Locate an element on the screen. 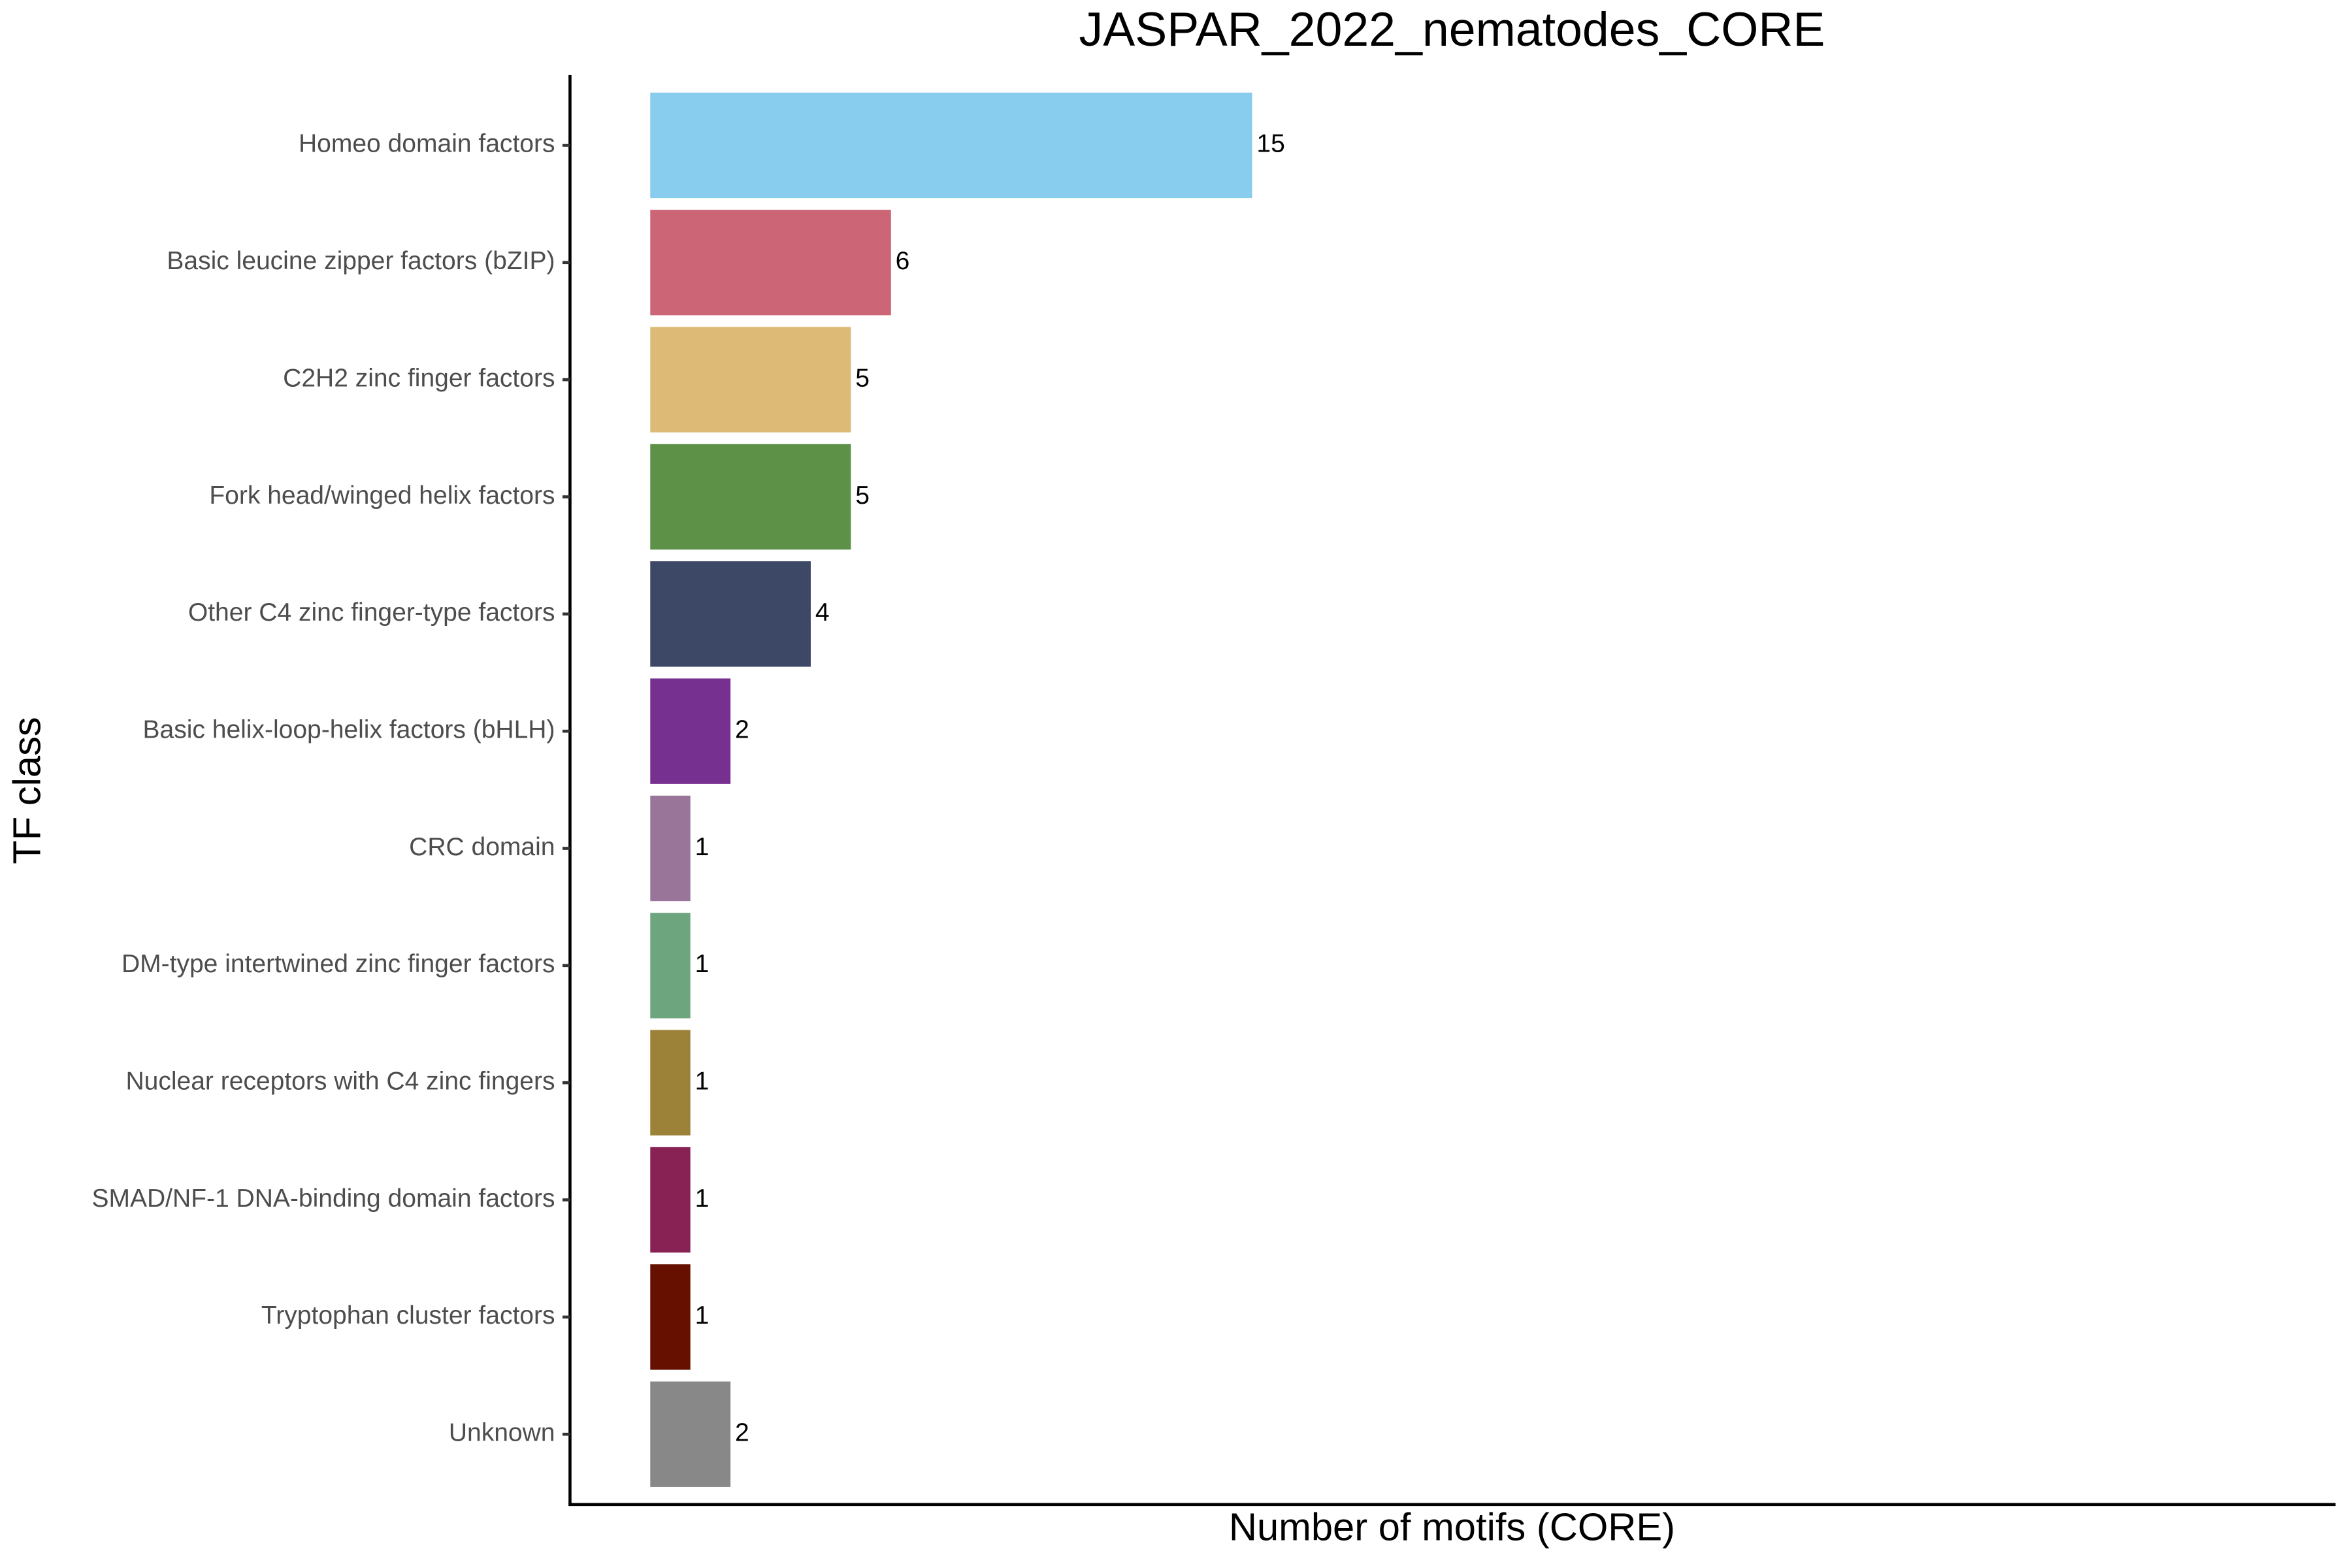 The image size is (2352, 1568). y-axis-title: TF class is located at coordinates (27, 790).